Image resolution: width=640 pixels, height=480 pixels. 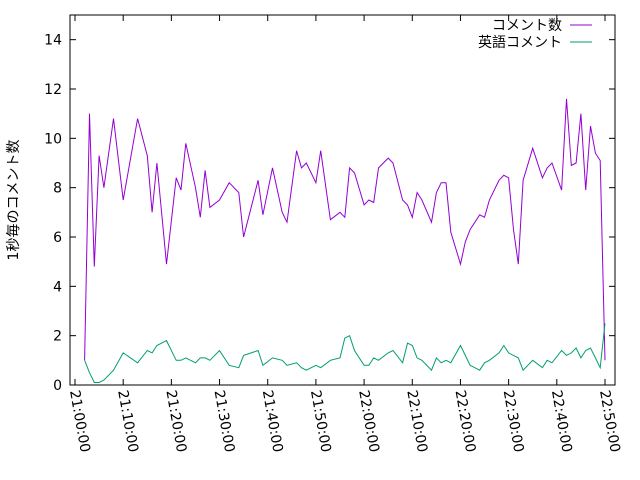 What do you see at coordinates (57, 287) in the screenshot?
I see `y-tick-label: 4` at bounding box center [57, 287].